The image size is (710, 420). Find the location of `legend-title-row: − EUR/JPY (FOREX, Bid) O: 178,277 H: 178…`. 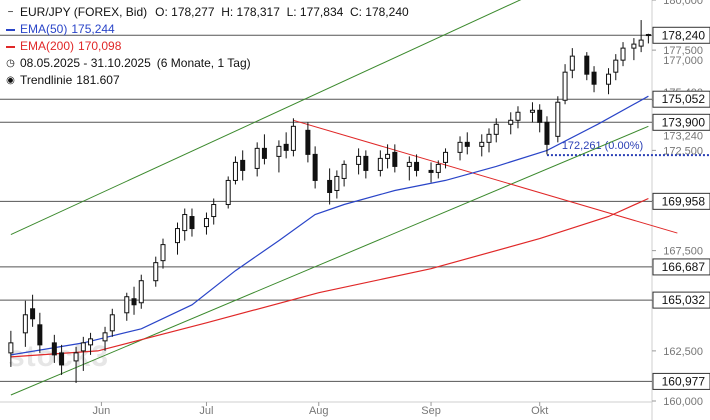

legend-title-row: − EUR/JPY (FOREX, Bid) O: 178,277 H: 178… is located at coordinates (207, 12).